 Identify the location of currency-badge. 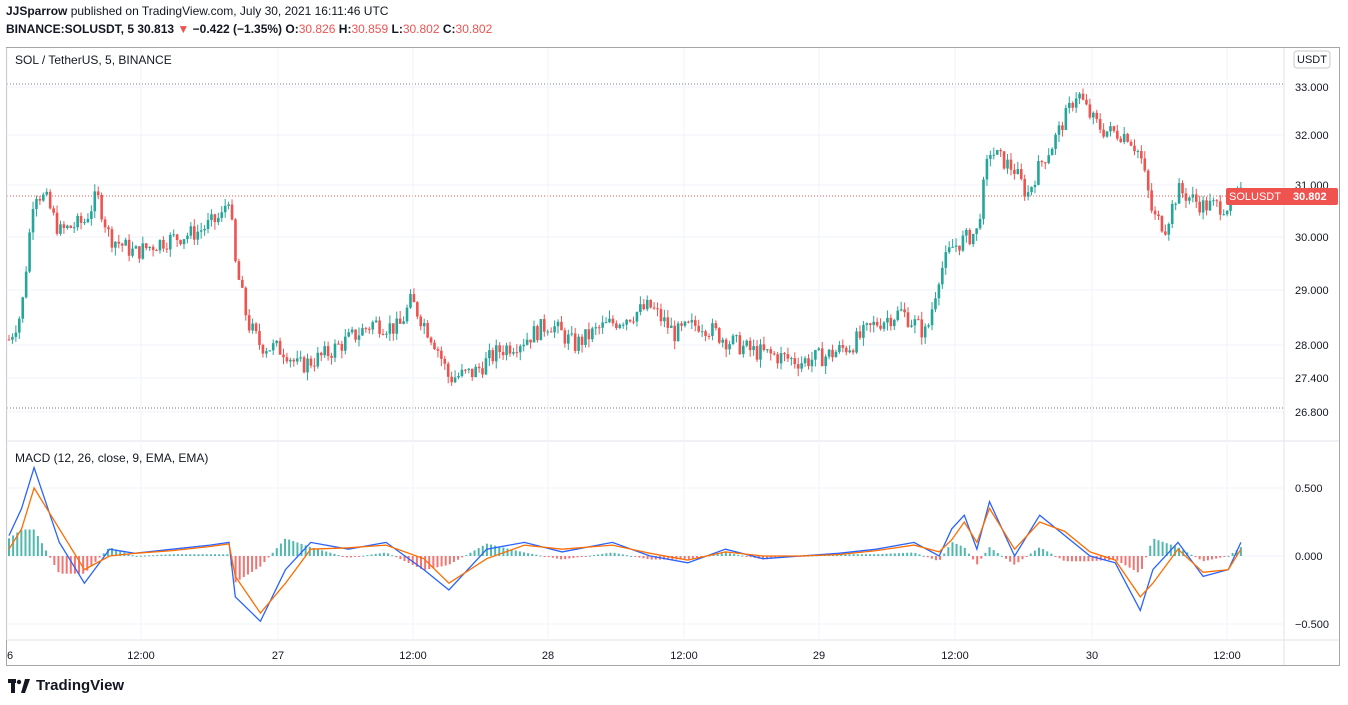
(1312, 59).